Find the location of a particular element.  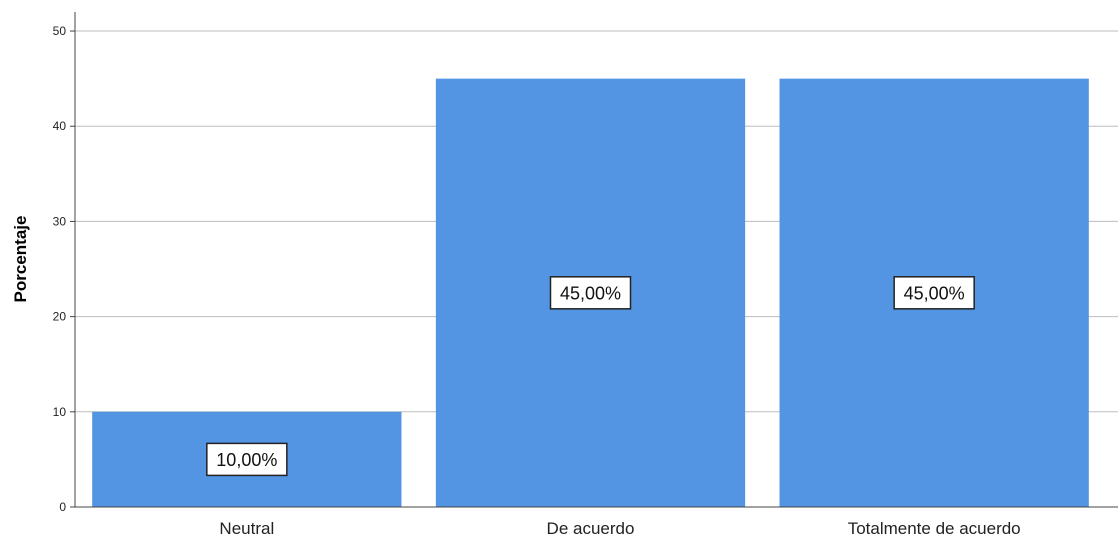

data-label-text: 10,00% is located at coordinates (246, 460).